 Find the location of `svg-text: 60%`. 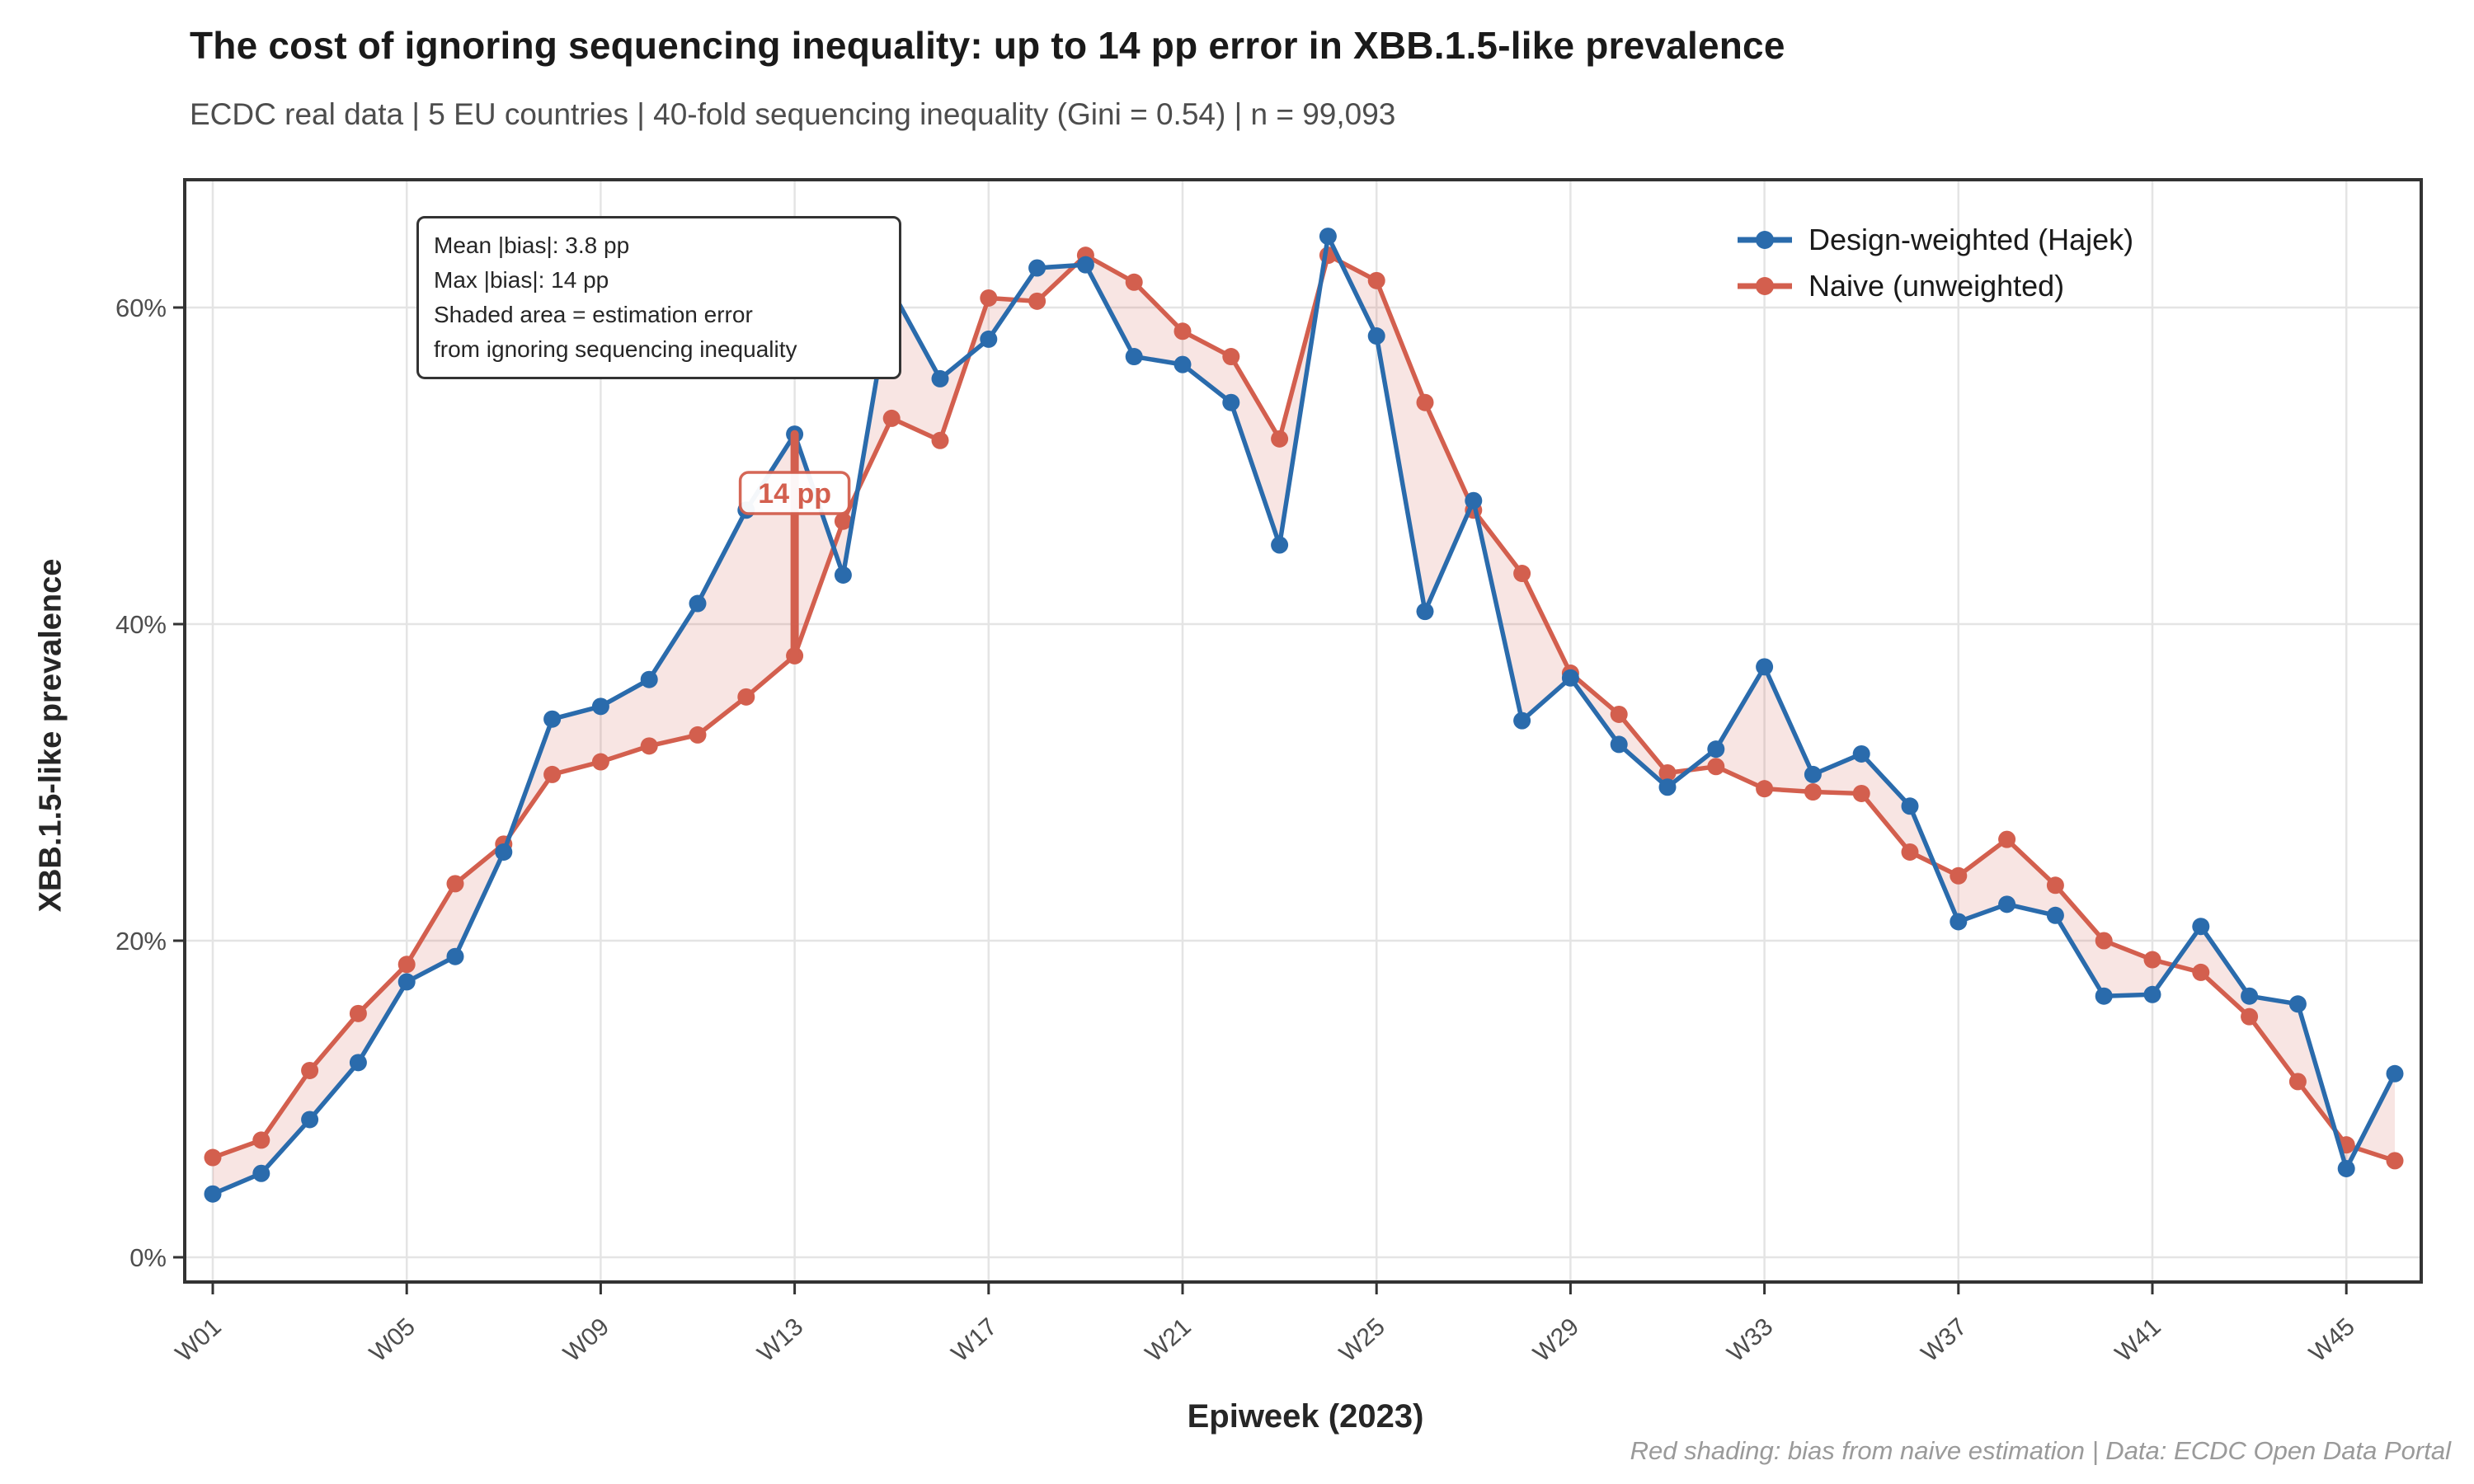

svg-text: 60% is located at coordinates (141, 308).